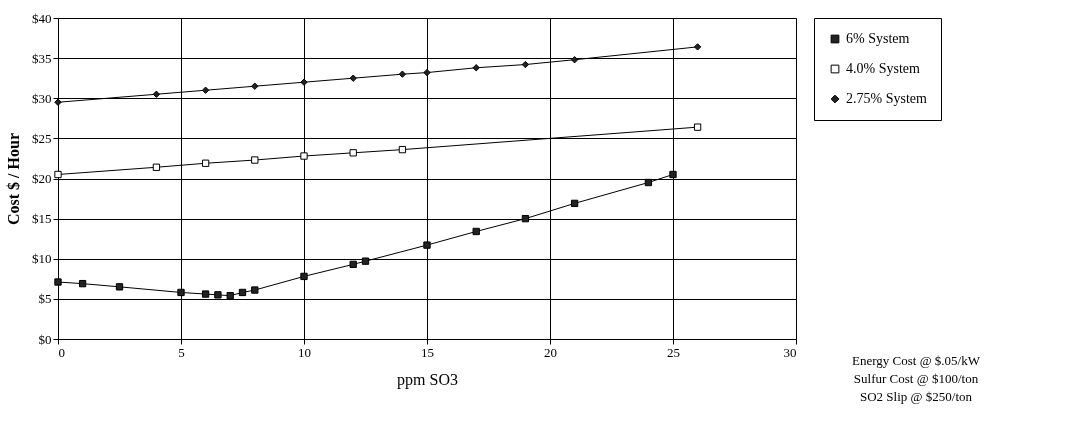 The width and height of the screenshot is (1085, 423). I want to click on x-tick-label: 20, so click(550, 352).